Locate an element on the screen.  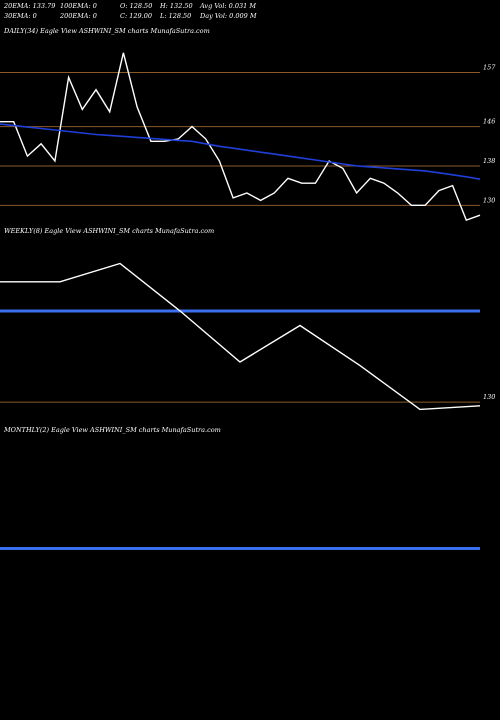
y-tick-label-0: 130 is located at coordinates (489, 397).